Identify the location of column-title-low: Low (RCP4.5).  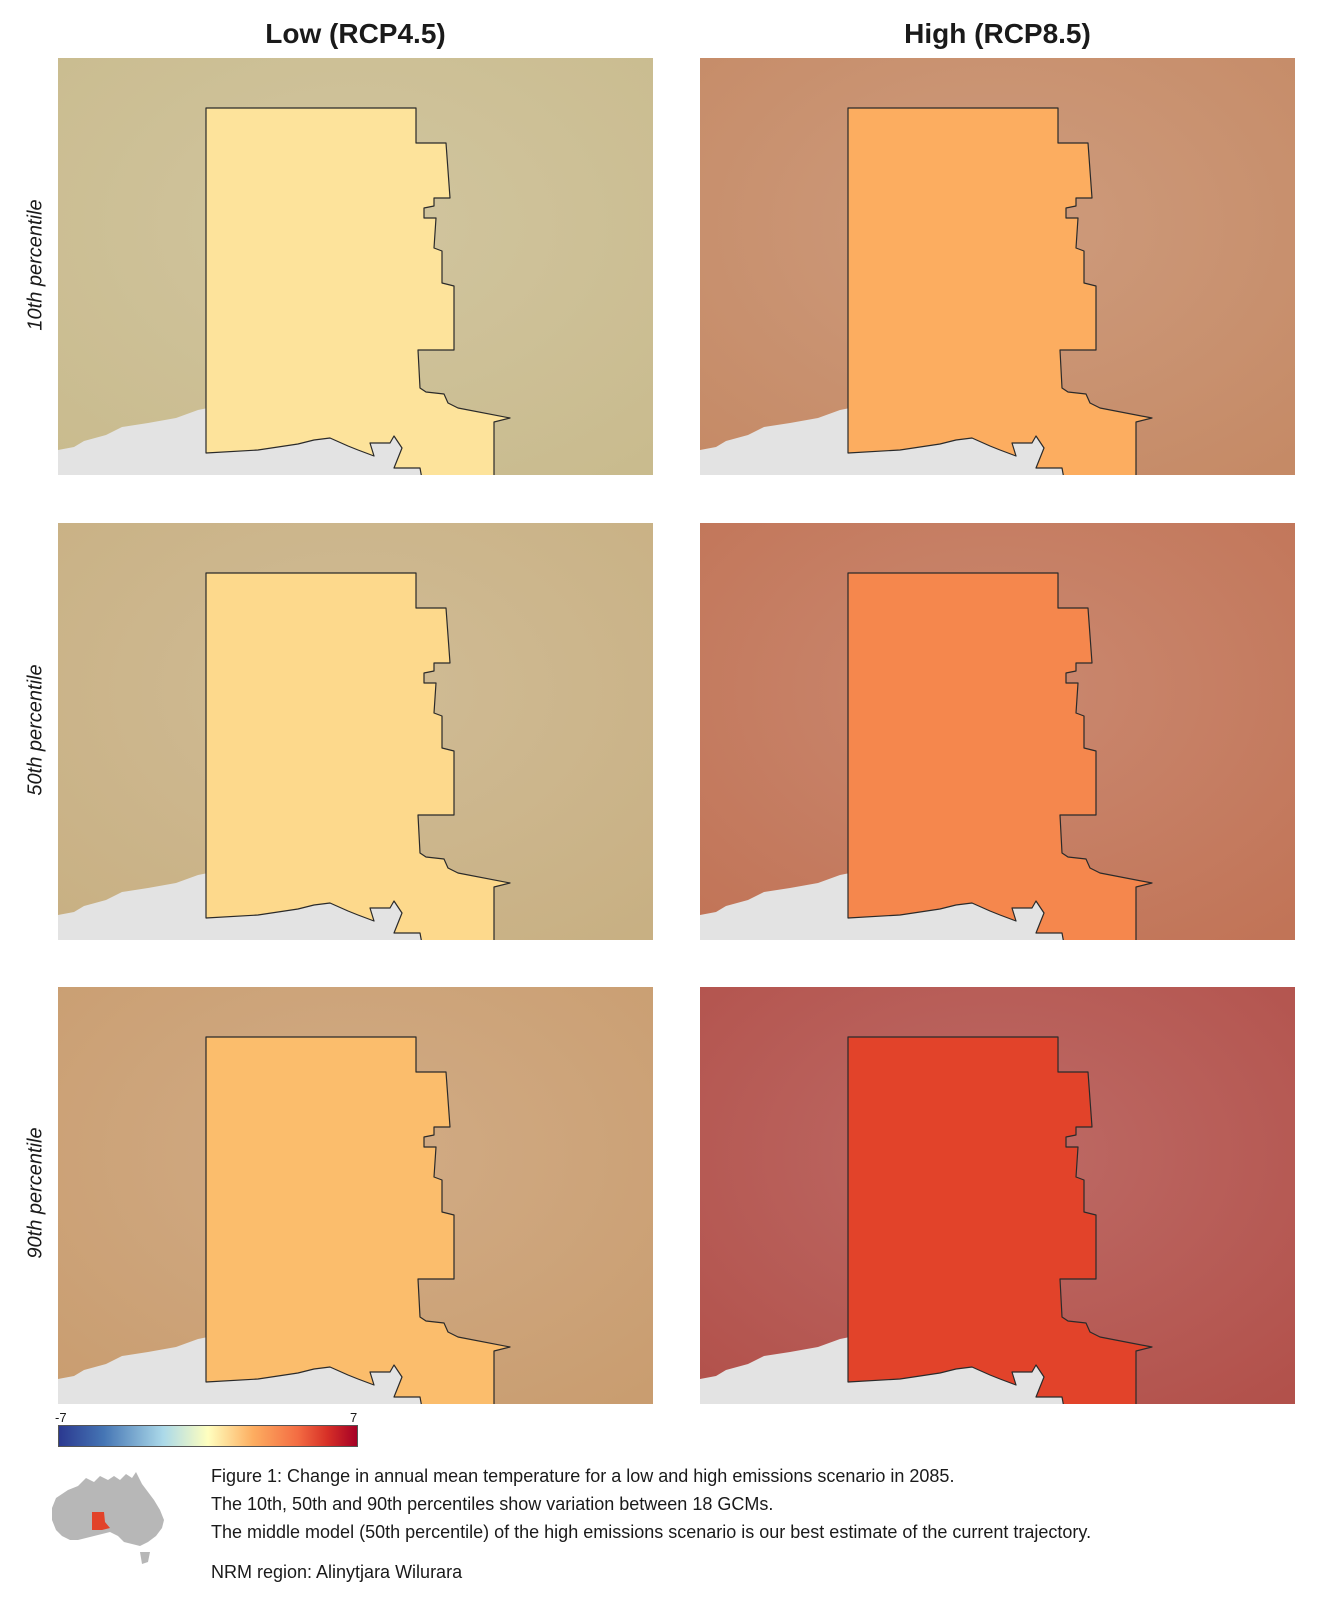
(355, 33).